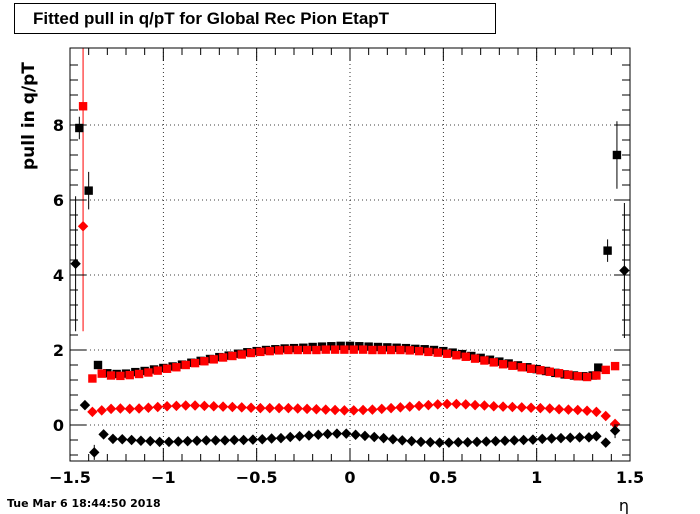  I want to click on x-tick-label: −1, so click(163, 477).